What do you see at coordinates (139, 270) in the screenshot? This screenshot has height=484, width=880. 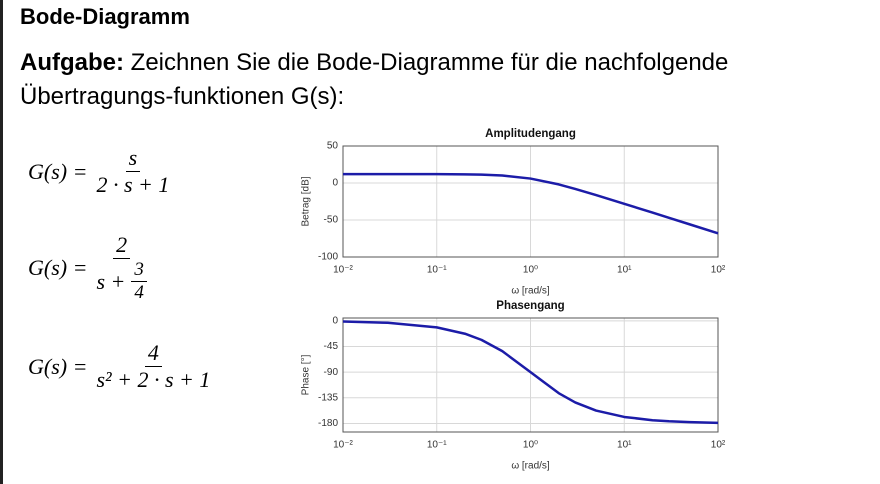 I see `numerator: 3` at bounding box center [139, 270].